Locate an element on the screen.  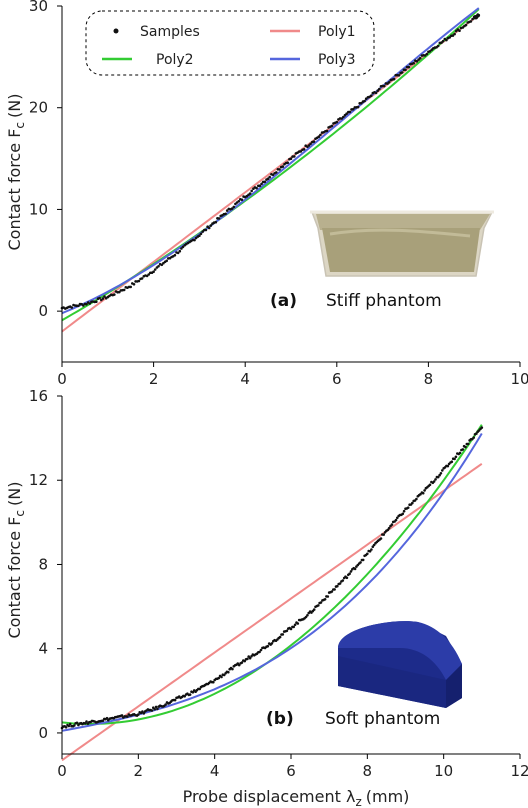
panel-b-y-tick-label: 8 is located at coordinates (43, 564).